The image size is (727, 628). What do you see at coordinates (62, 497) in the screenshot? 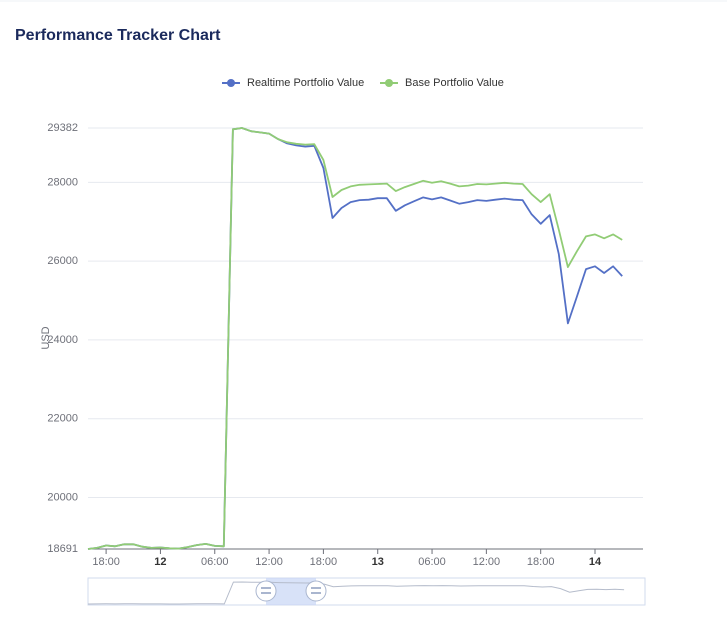
I see `y-tick-label: 20000` at bounding box center [62, 497].